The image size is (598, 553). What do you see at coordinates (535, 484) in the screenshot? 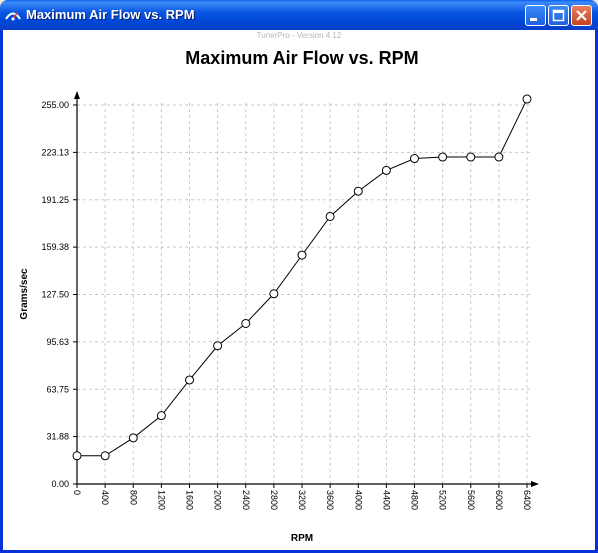
I see `x-axis-arrow` at bounding box center [535, 484].